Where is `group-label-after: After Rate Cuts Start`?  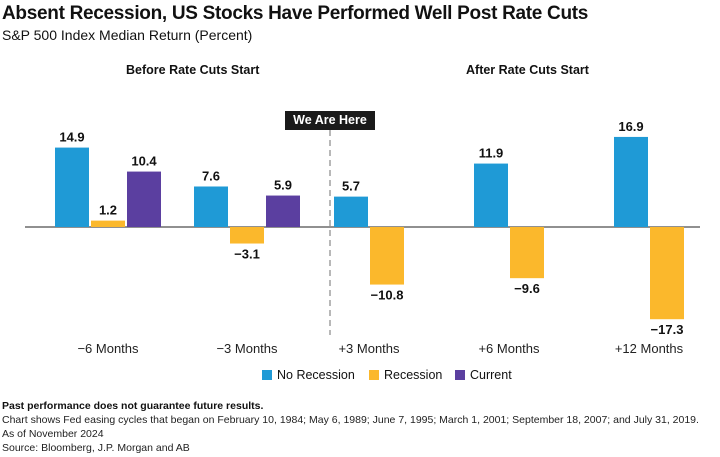 group-label-after: After Rate Cuts Start is located at coordinates (527, 70).